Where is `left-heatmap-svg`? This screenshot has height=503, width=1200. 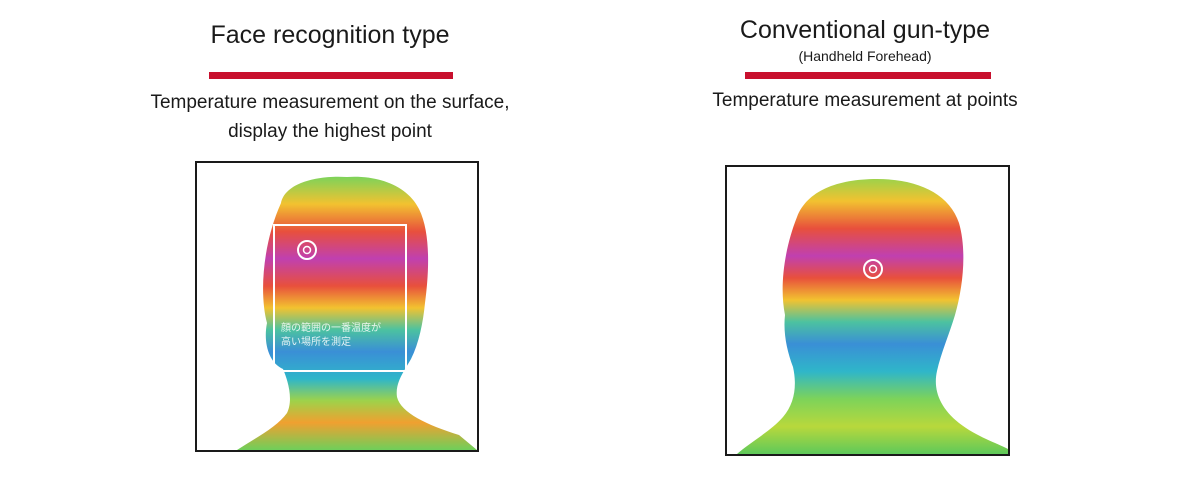
left-heatmap-svg is located at coordinates (357, 313).